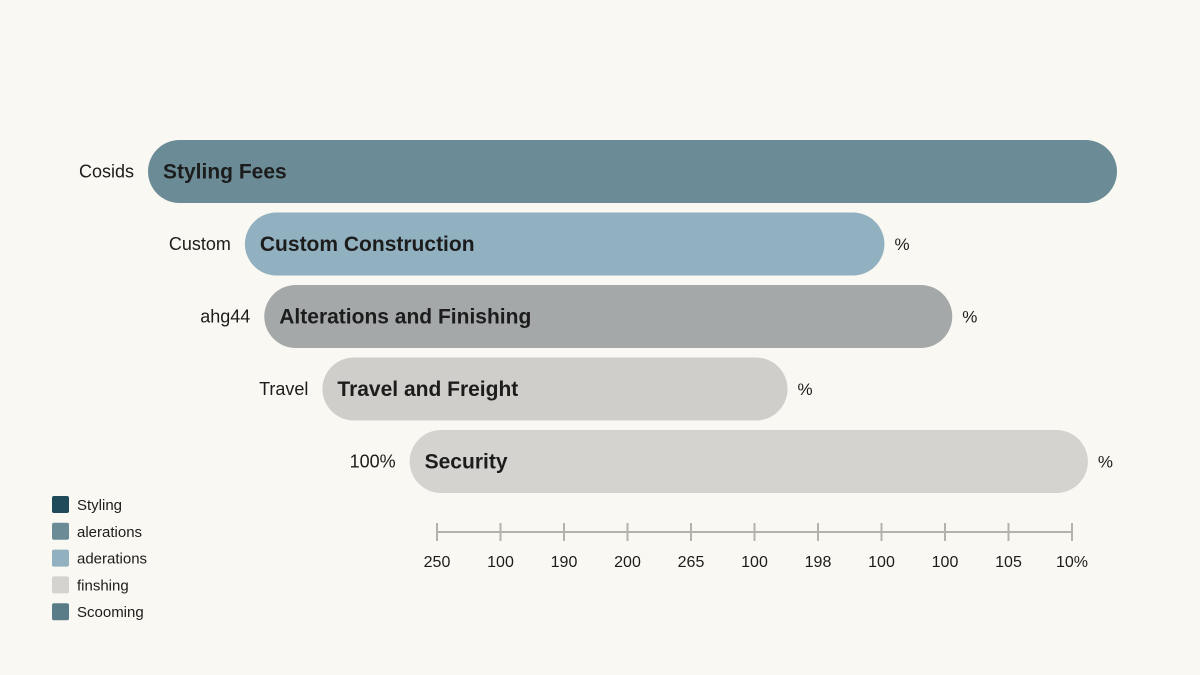 The image size is (1200, 675). I want to click on bar-label: Styling Fees, so click(225, 172).